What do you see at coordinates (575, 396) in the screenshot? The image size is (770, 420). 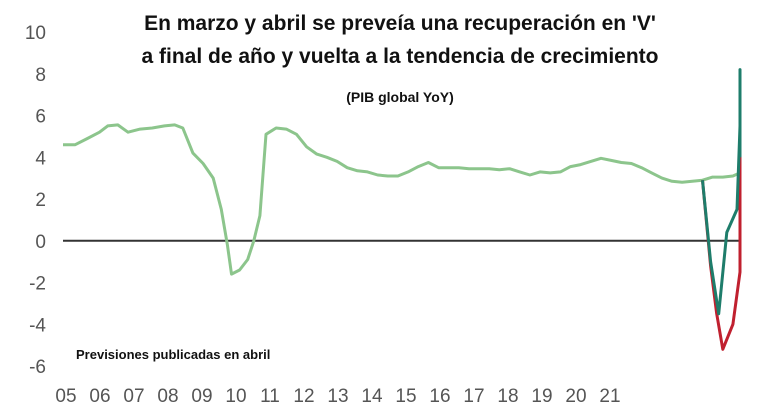 I see `x-tick-label: 20` at bounding box center [575, 396].